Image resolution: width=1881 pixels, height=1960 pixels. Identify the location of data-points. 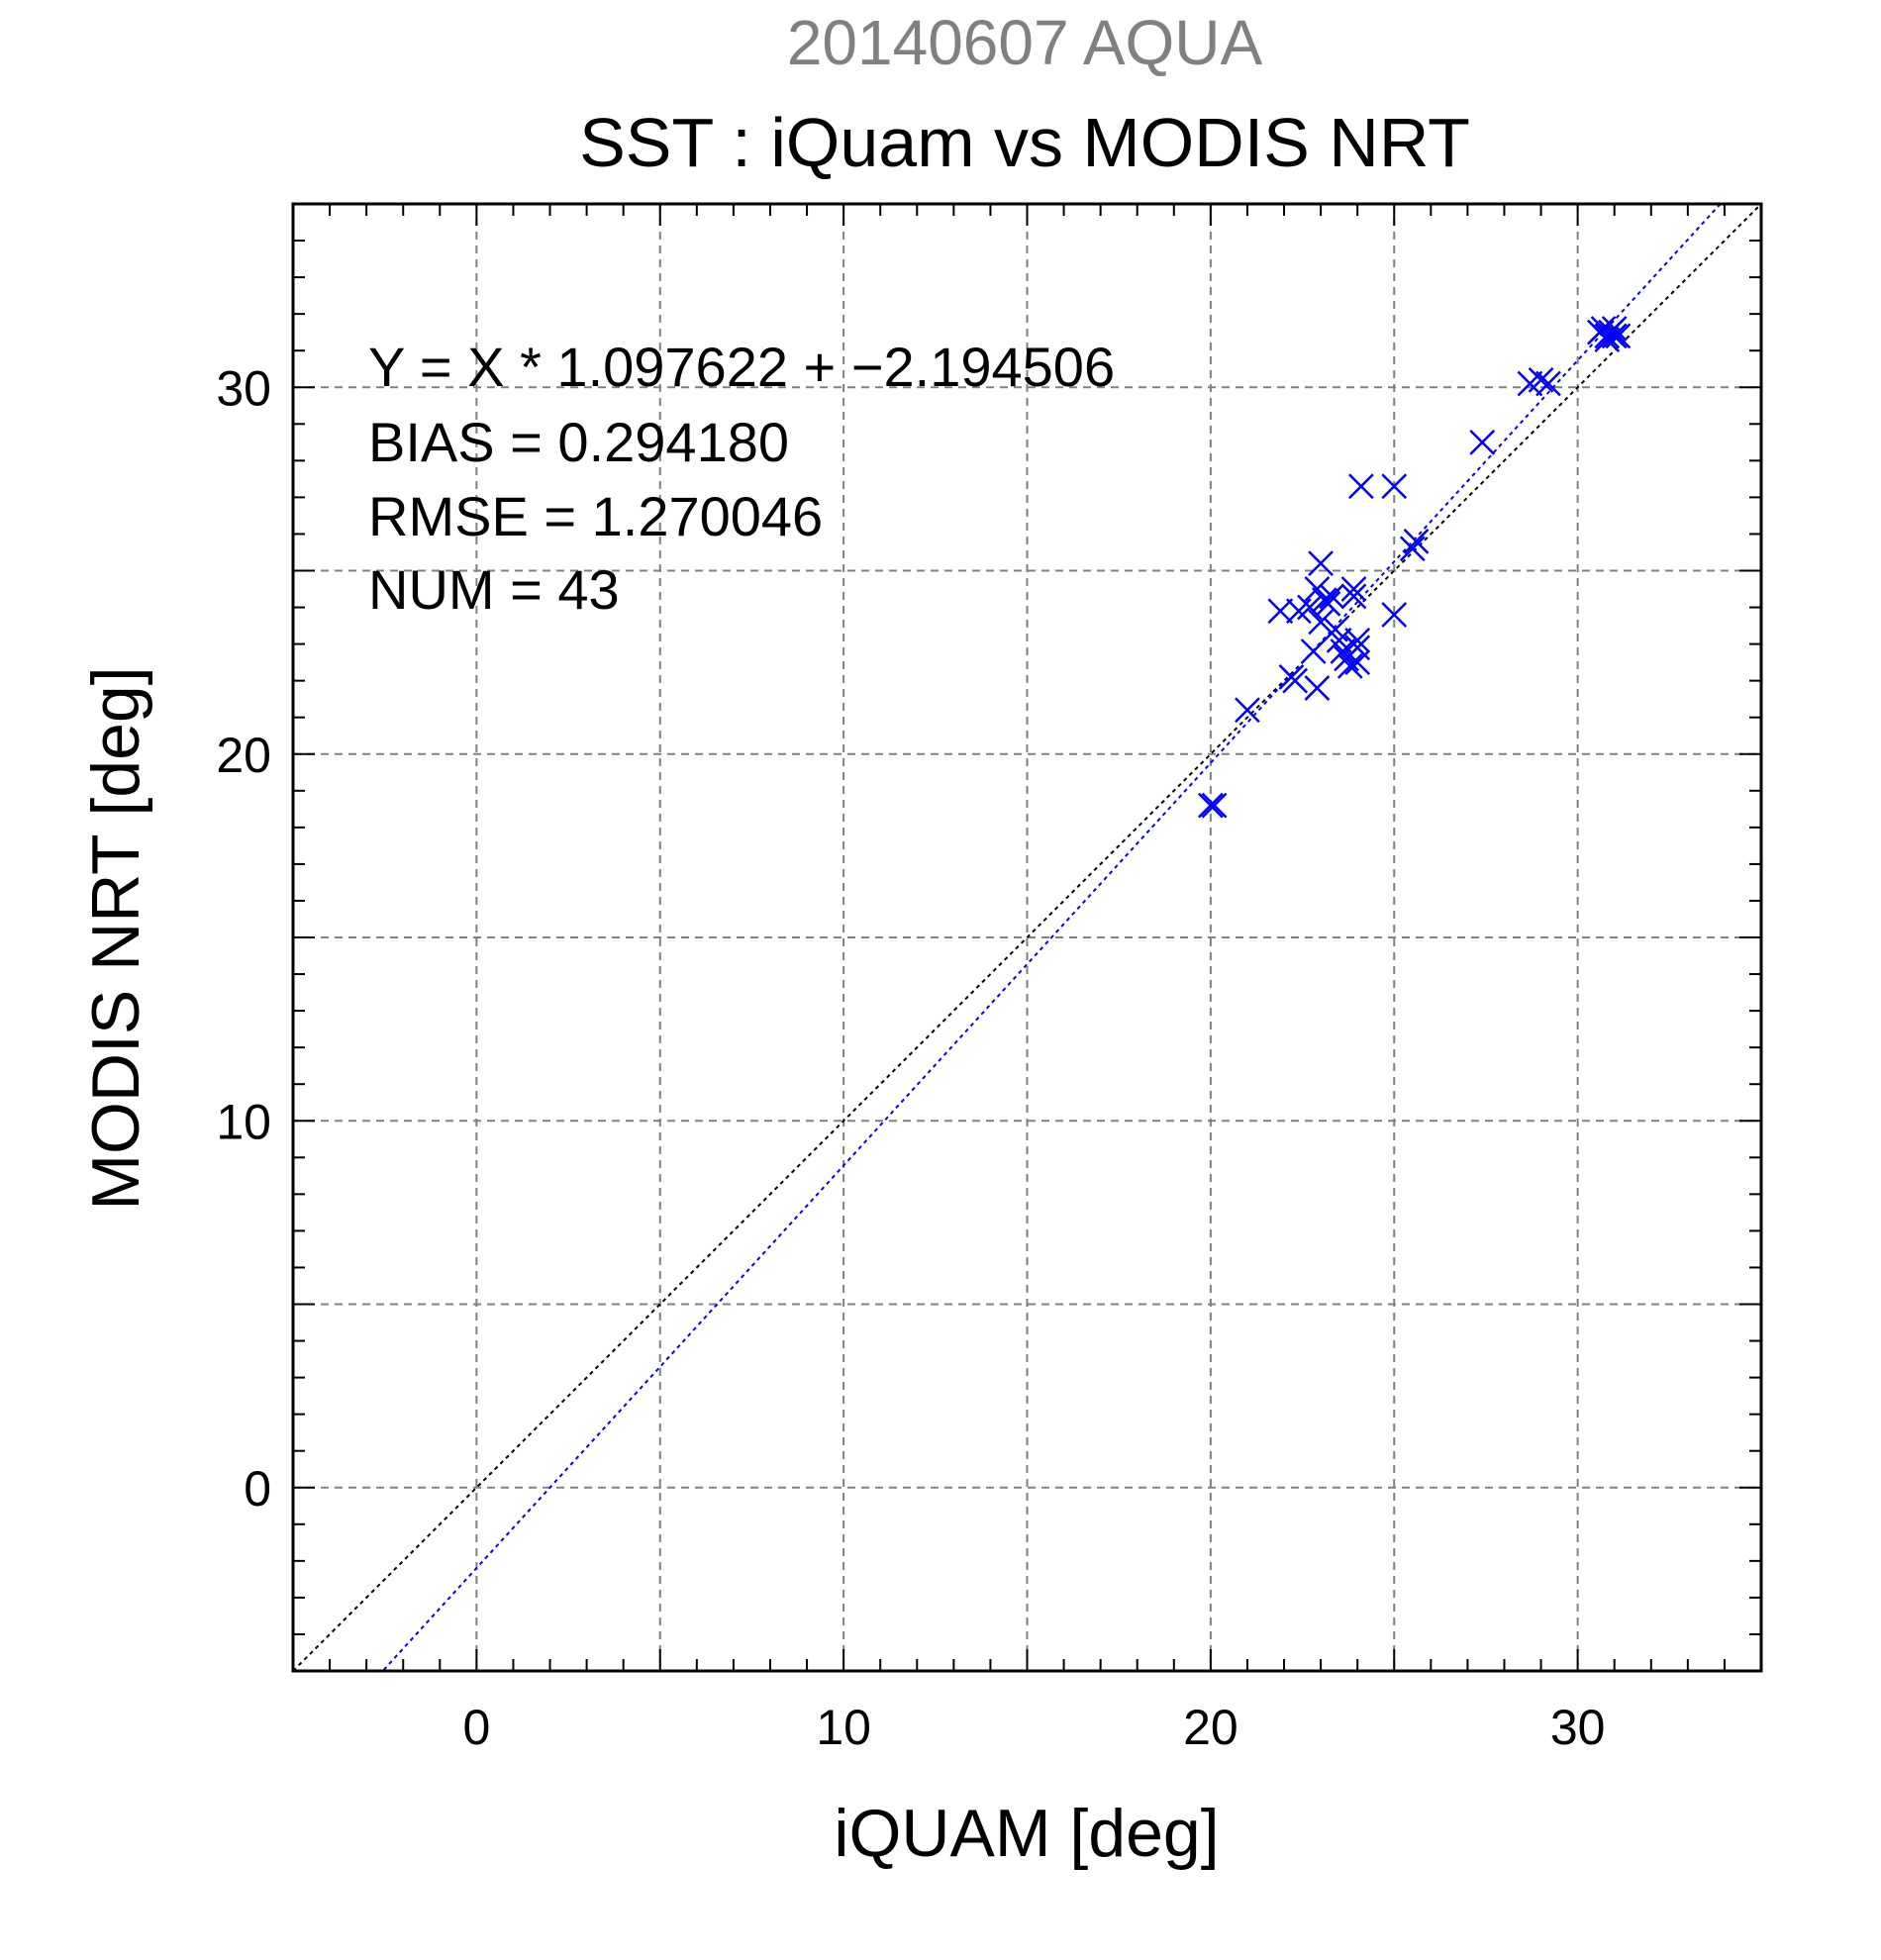
(1415, 567).